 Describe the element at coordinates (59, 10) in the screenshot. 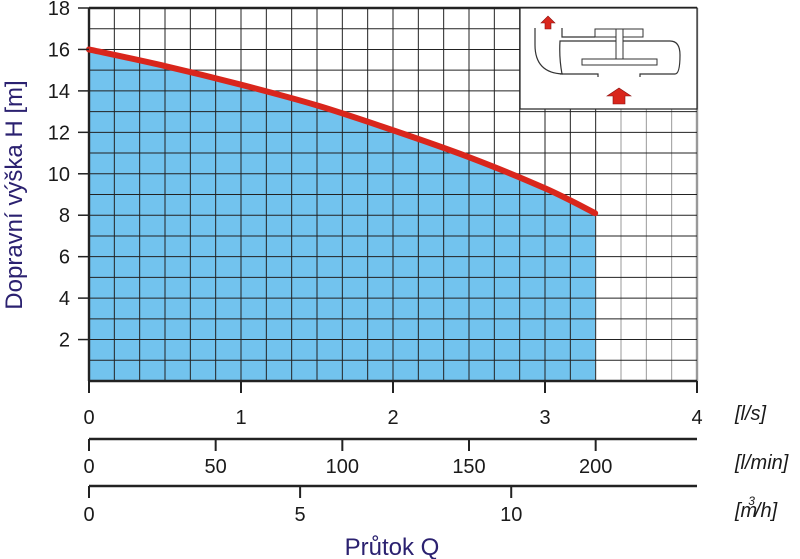

I see `y-tick-label: 18` at that location.